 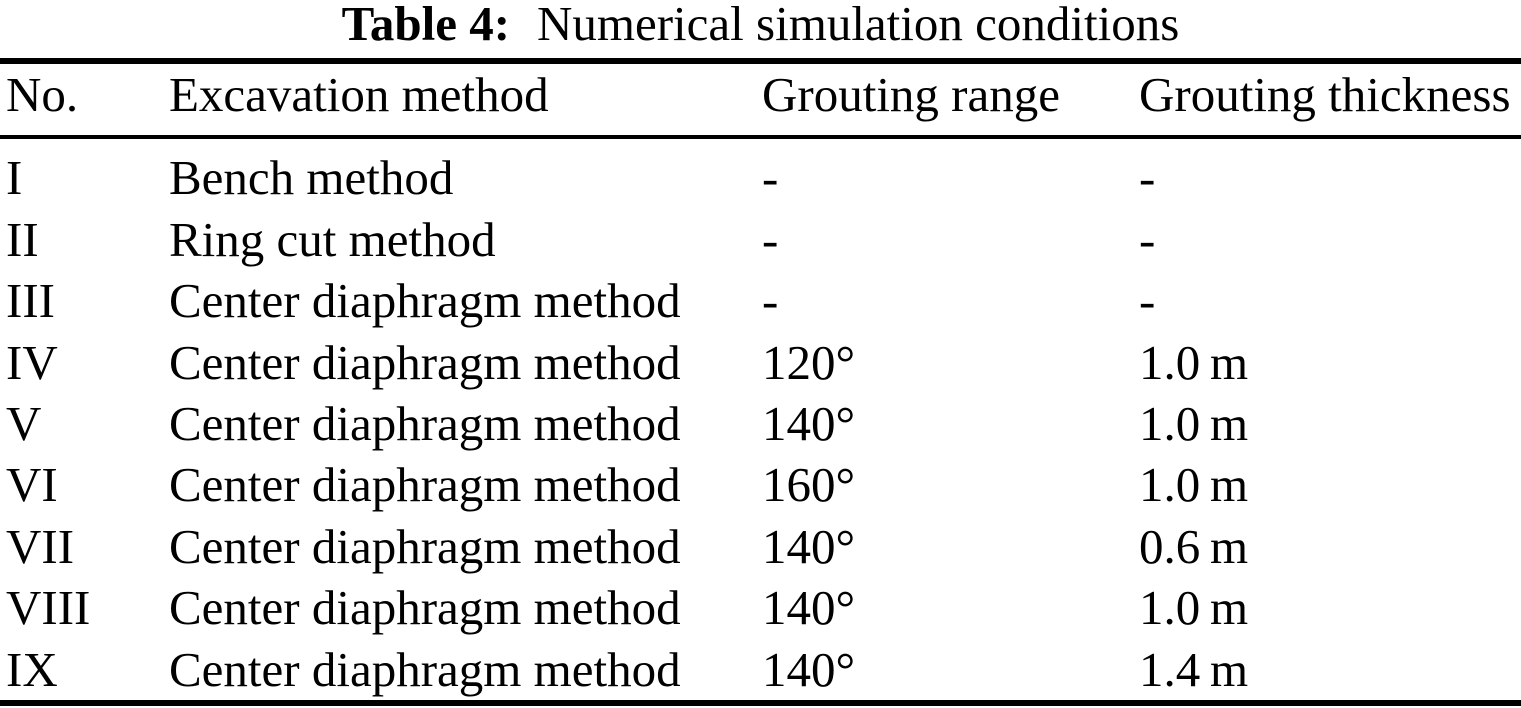 What do you see at coordinates (42, 94) in the screenshot?
I see `column-header-no: No.` at bounding box center [42, 94].